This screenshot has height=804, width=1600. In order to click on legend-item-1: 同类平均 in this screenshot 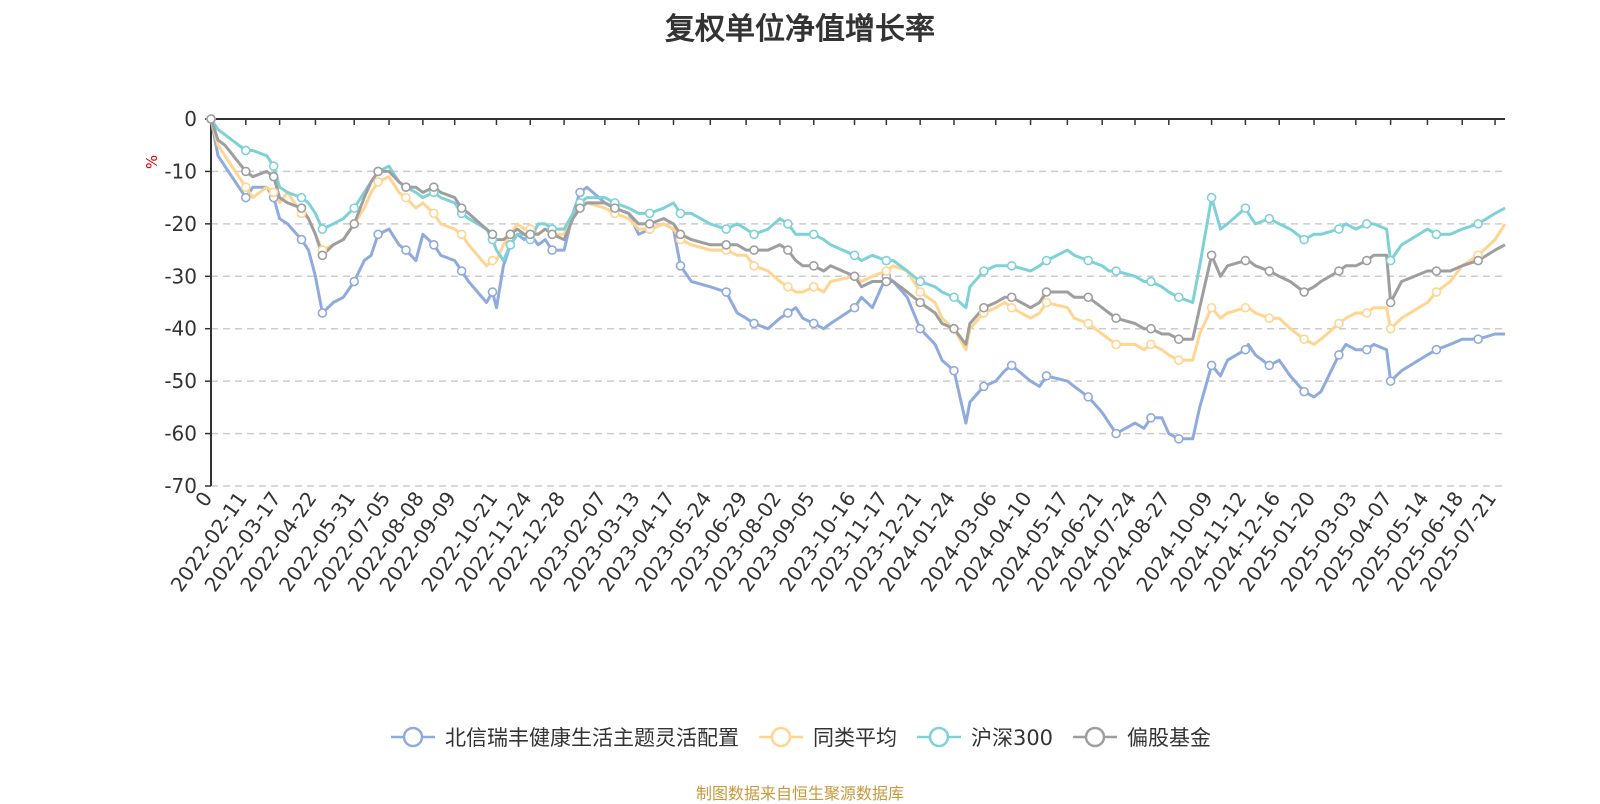, I will do `click(827, 737)`.